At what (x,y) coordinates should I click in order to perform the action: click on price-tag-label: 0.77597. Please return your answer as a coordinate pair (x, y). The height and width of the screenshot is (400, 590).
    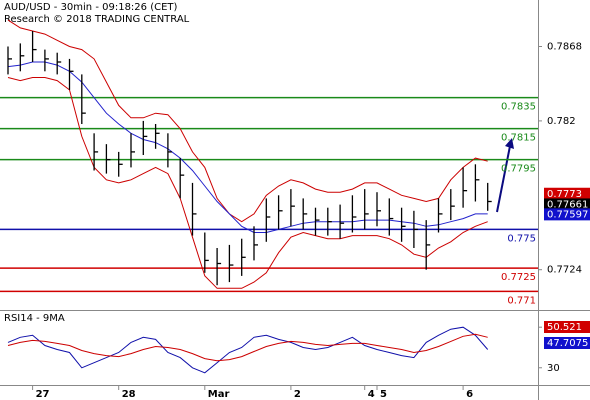
    Looking at the image, I should click on (567, 214).